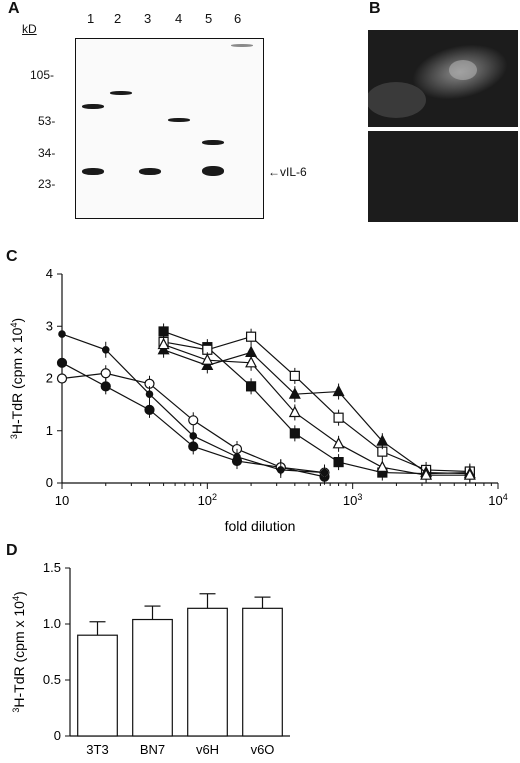 Image resolution: width=520 pixels, height=763 pixels. I want to click on panel-a-letter: A, so click(14, 8).